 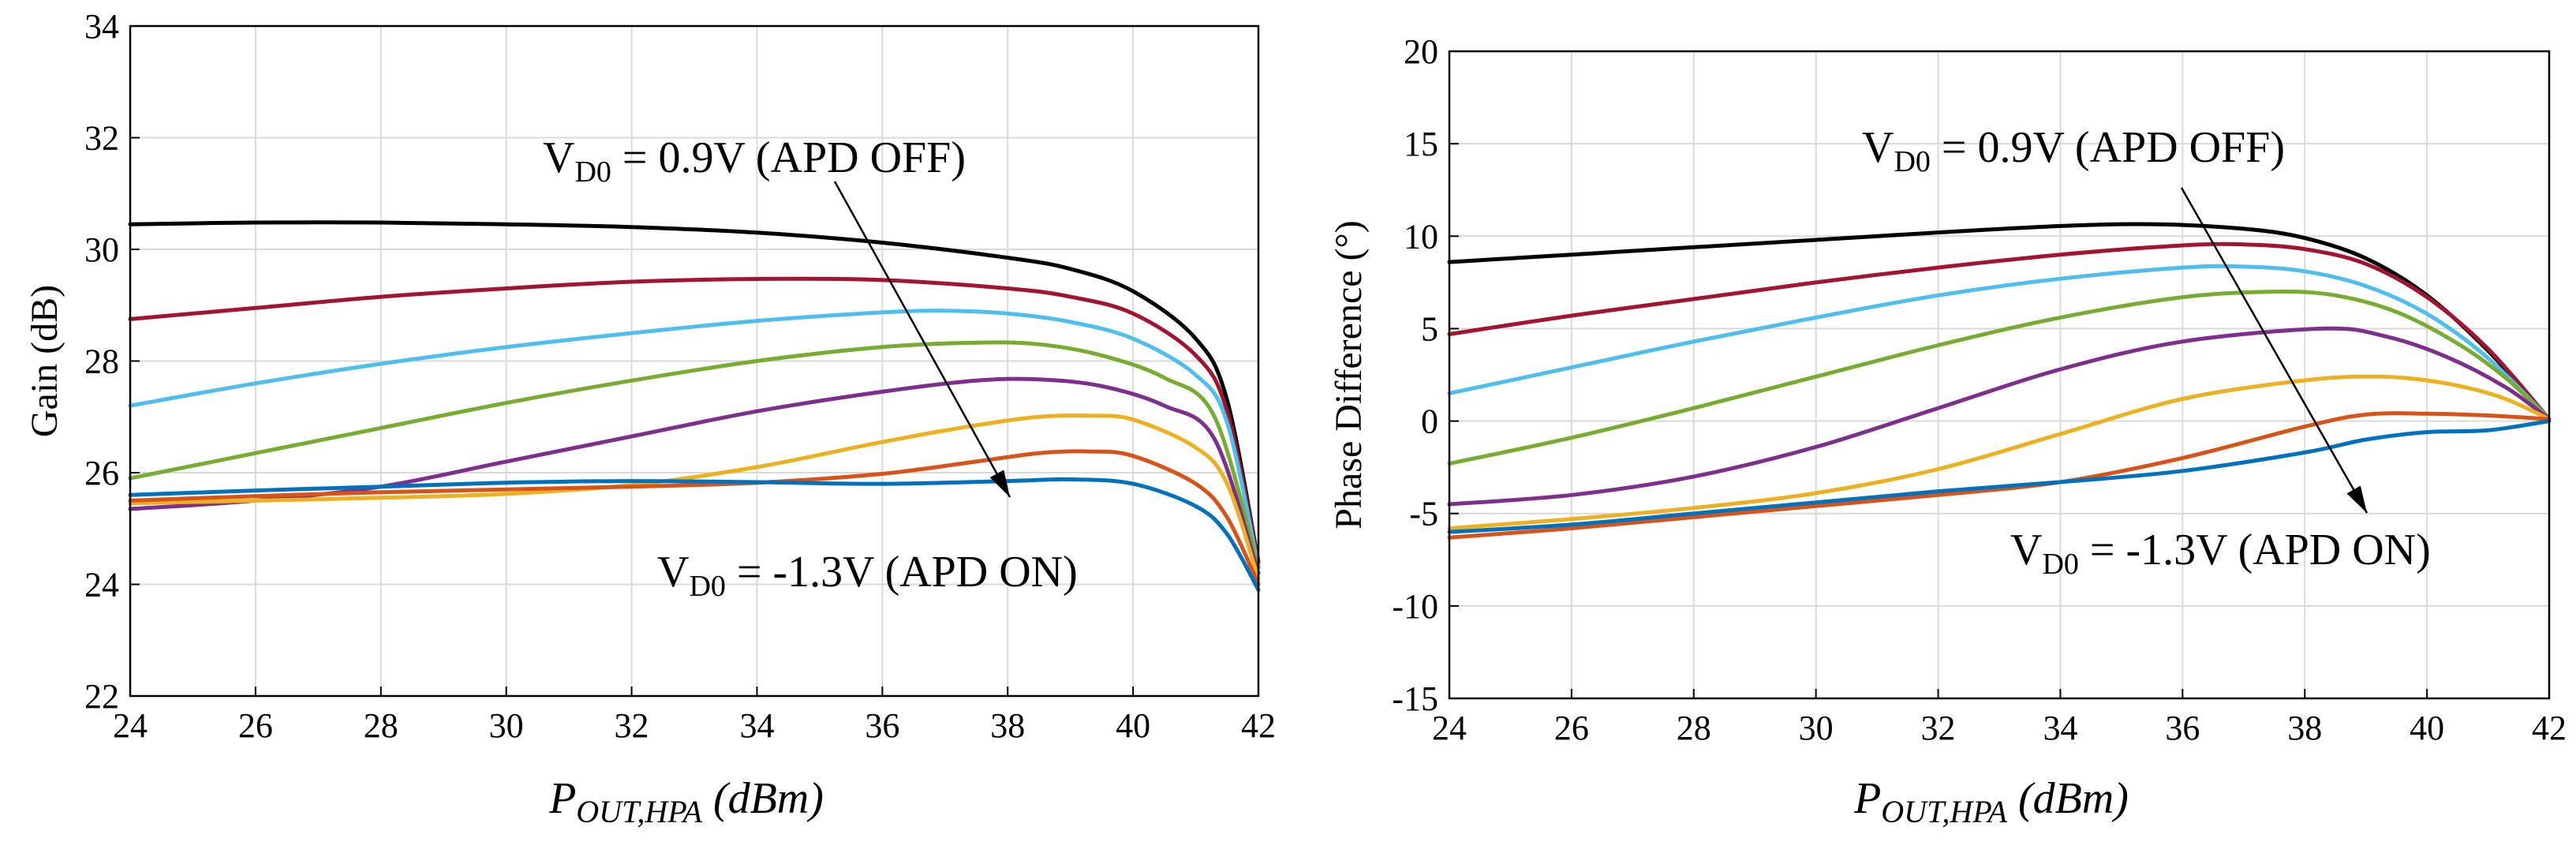 What do you see at coordinates (1423, 514) in the screenshot?
I see `y-tick-label: -5` at bounding box center [1423, 514].